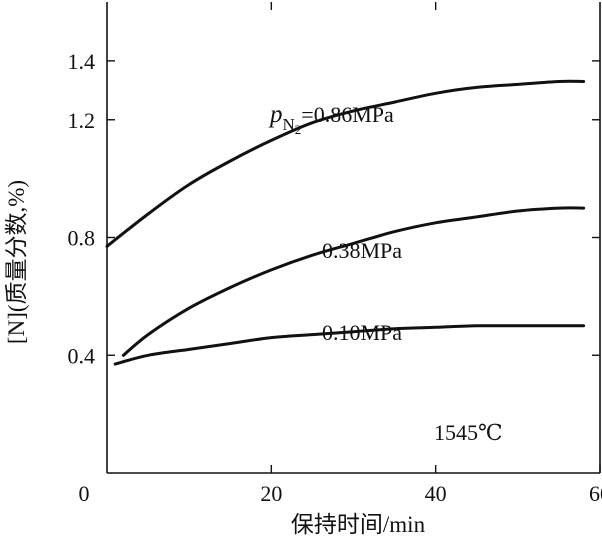  Describe the element at coordinates (82, 61) in the screenshot. I see `y-tick-label-3: 1.4` at that location.